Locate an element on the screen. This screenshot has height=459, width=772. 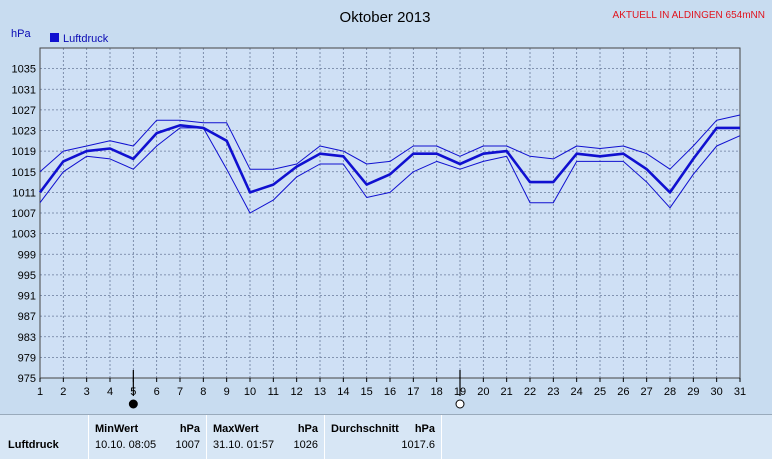
x-tick-label: 10 is located at coordinates (250, 392).